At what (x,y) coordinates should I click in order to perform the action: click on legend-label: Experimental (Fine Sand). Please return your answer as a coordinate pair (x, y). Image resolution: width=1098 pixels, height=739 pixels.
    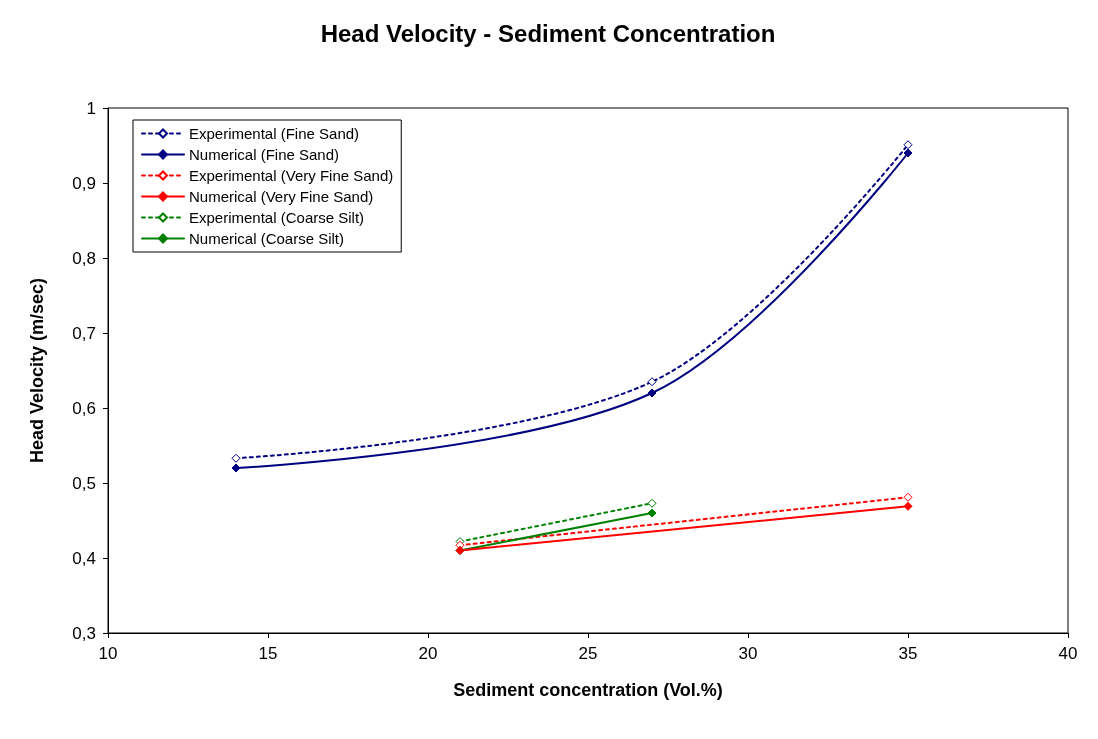
    Looking at the image, I should click on (274, 133).